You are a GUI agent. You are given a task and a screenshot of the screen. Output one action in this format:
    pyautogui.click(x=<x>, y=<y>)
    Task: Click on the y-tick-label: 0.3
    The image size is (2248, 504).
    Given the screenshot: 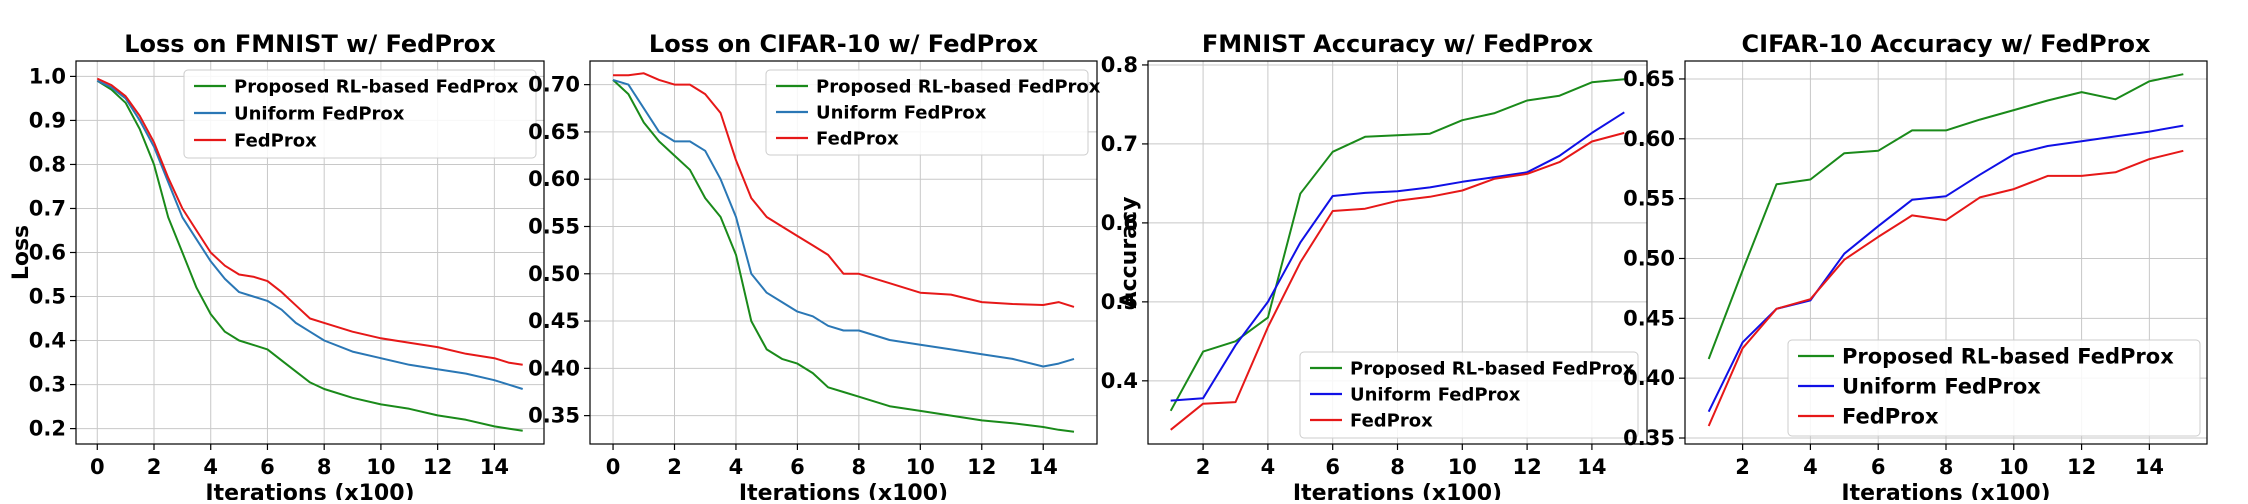 What is the action you would take?
    pyautogui.click(x=47, y=385)
    